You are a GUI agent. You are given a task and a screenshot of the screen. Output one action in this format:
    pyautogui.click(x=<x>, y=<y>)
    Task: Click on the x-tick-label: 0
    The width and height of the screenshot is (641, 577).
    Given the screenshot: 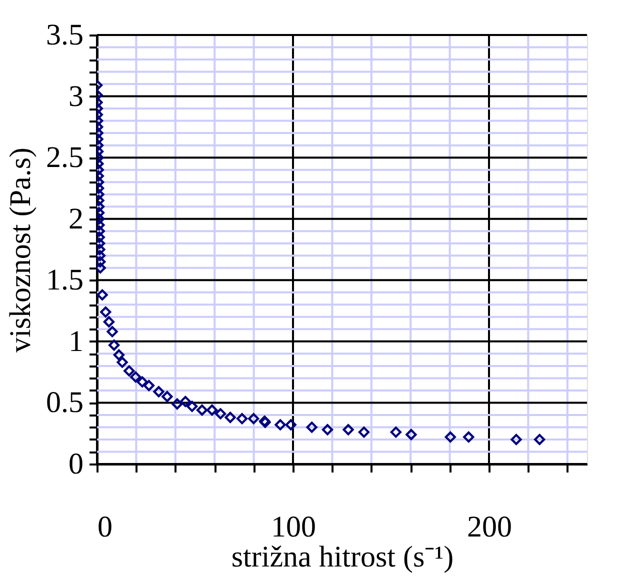 What is the action you would take?
    pyautogui.click(x=105, y=527)
    